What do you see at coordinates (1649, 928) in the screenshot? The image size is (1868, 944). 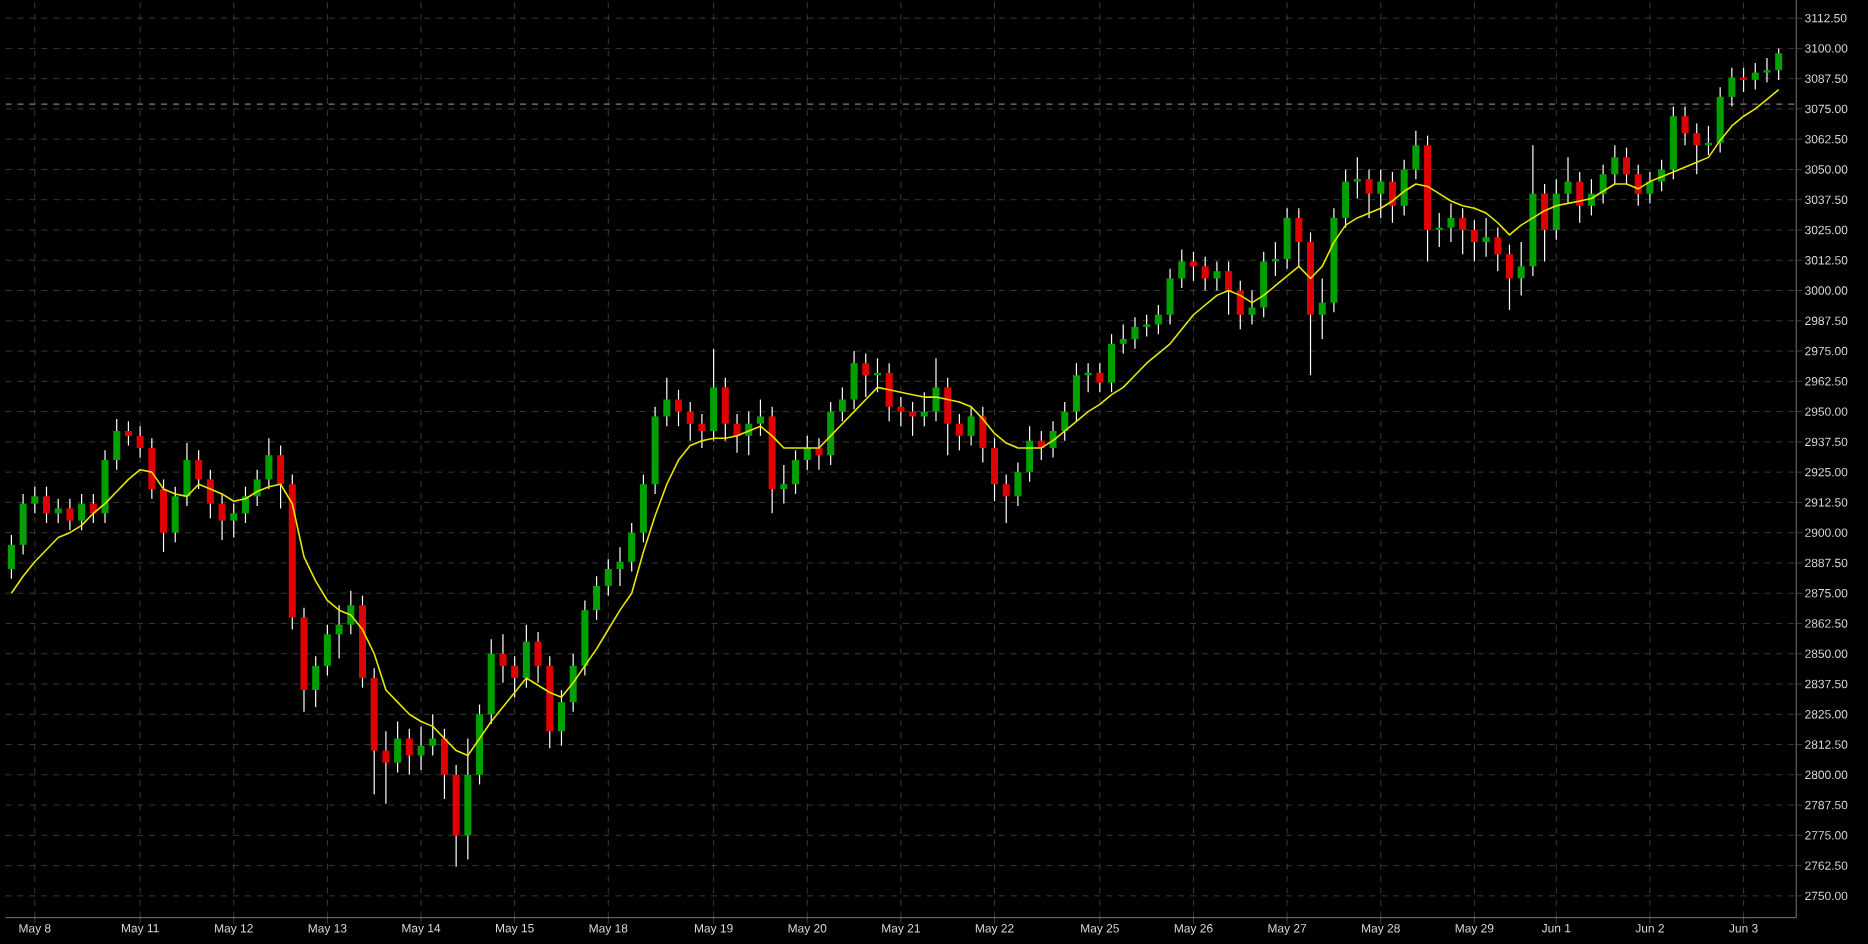 I see `x-tick-label: Jun 2` at bounding box center [1649, 928].